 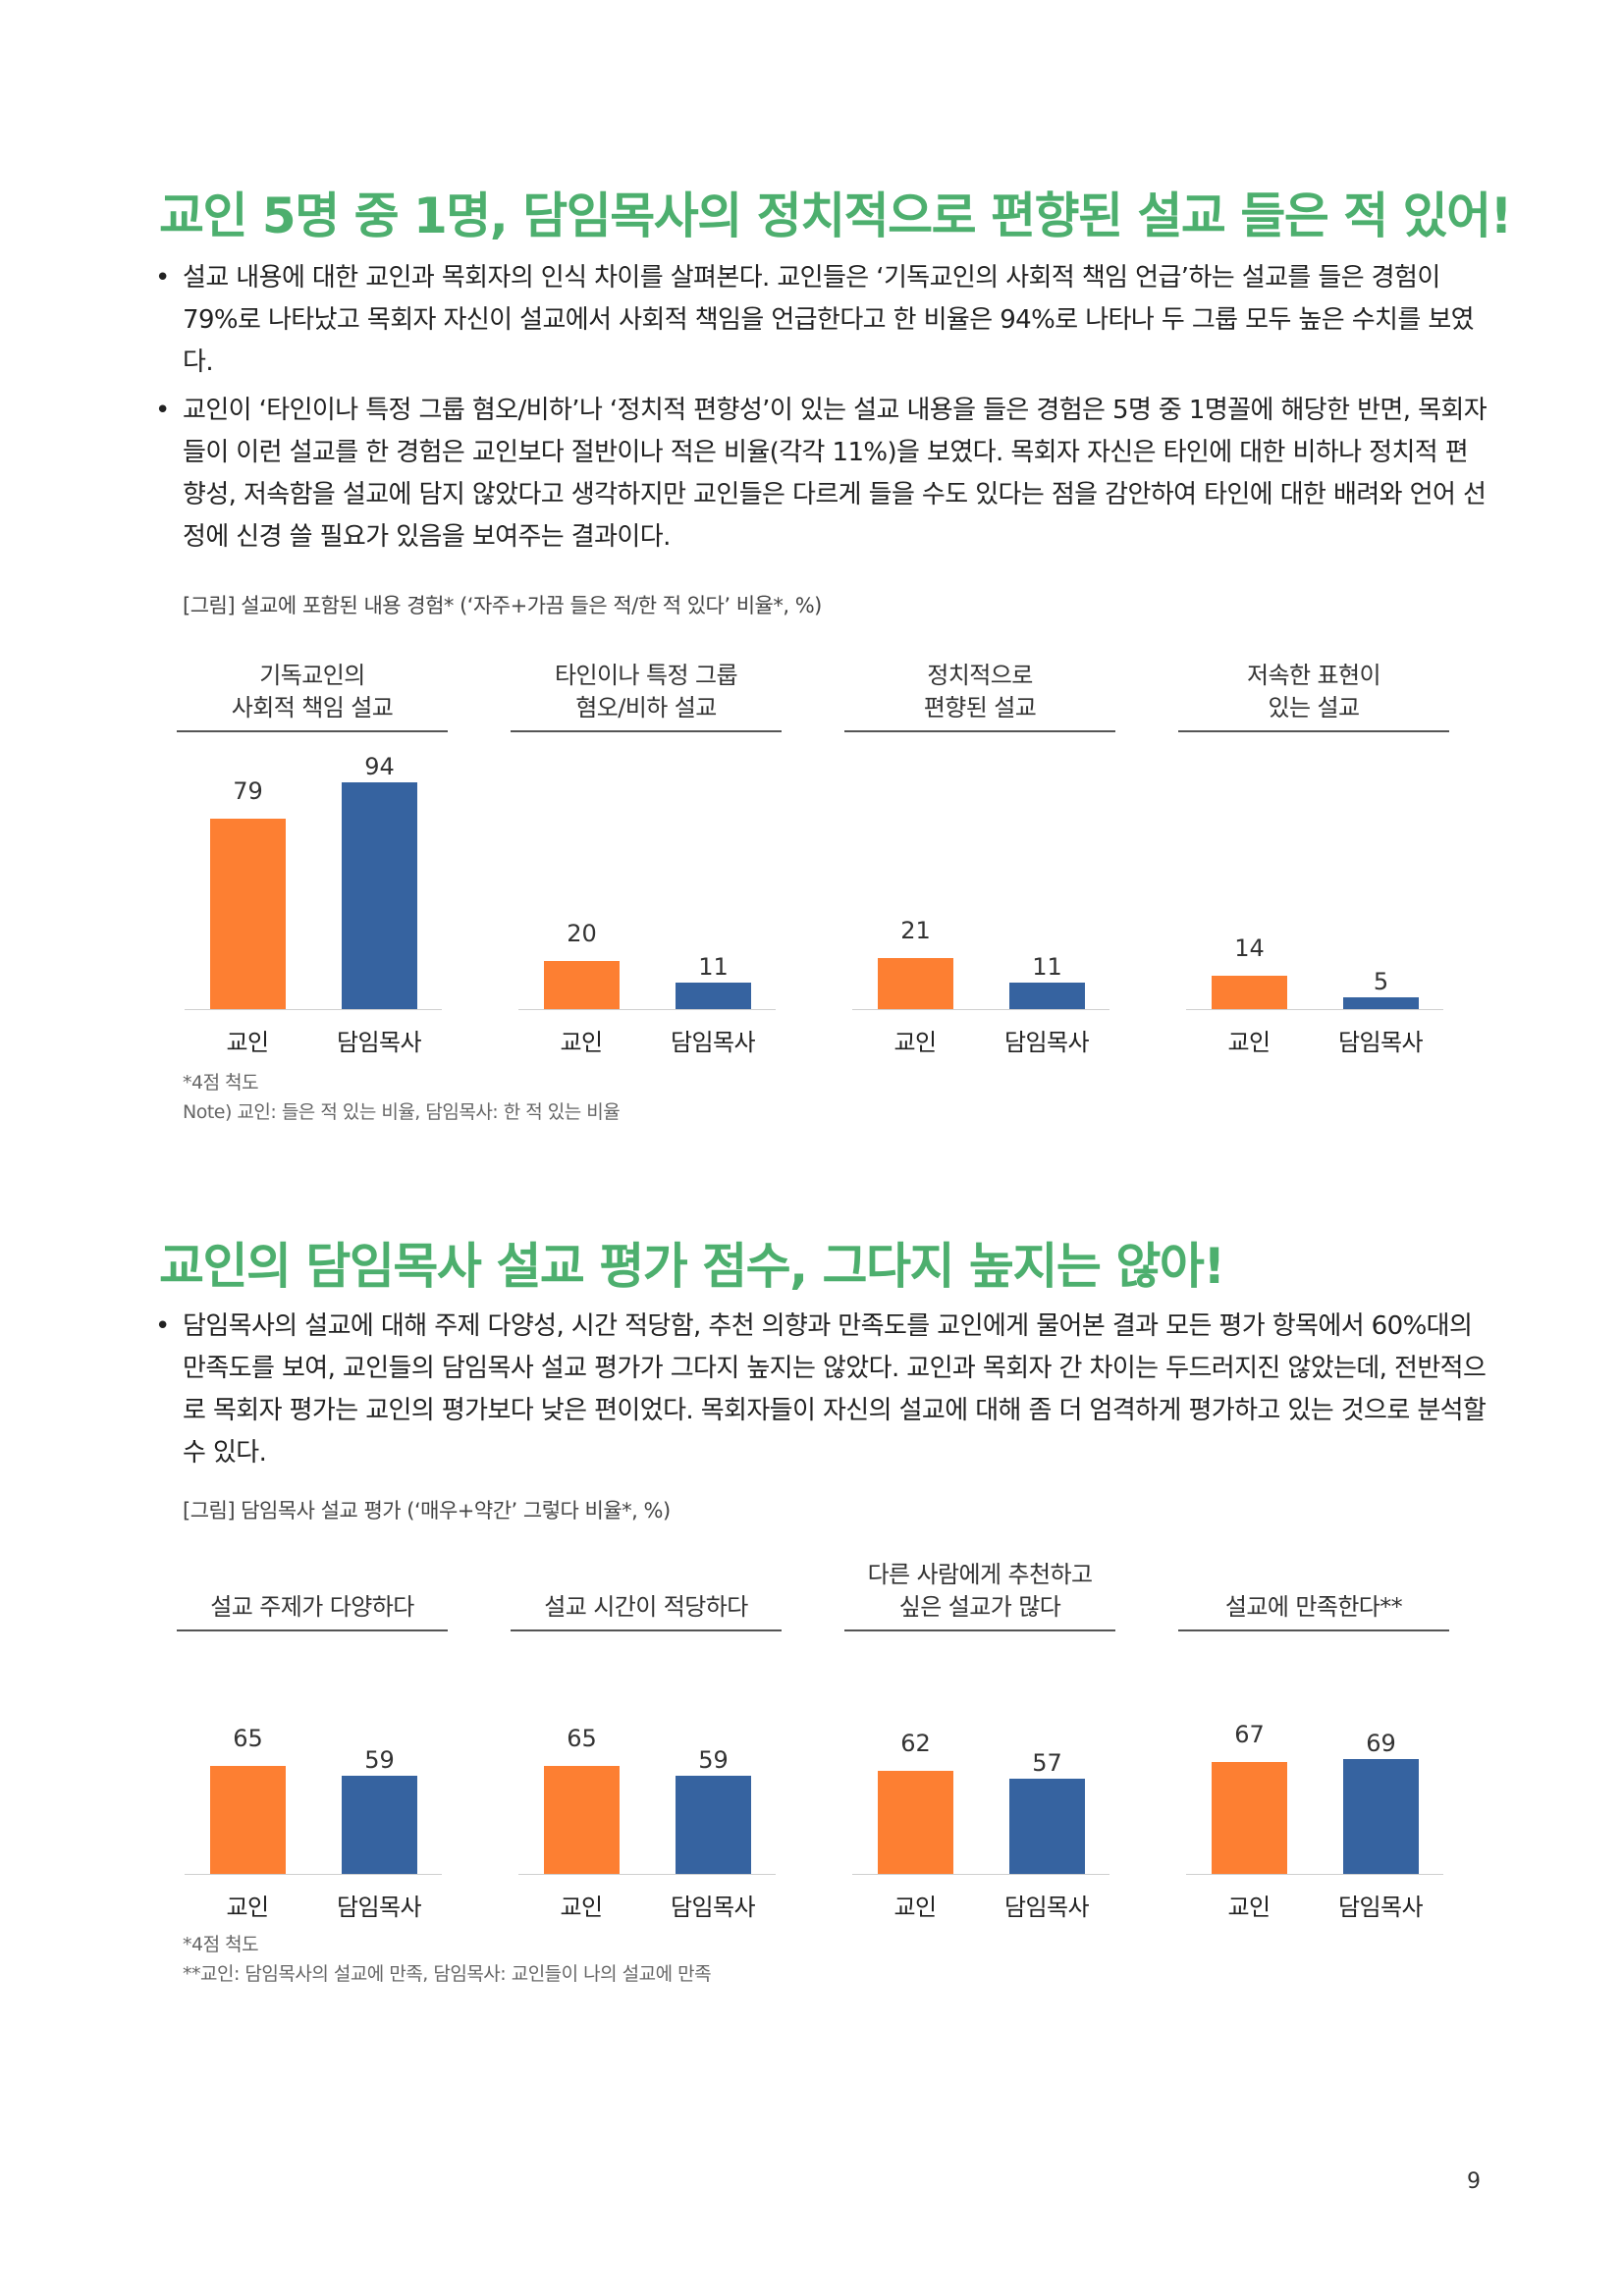 I want to click on bar-value-label: 20, so click(x=582, y=933).